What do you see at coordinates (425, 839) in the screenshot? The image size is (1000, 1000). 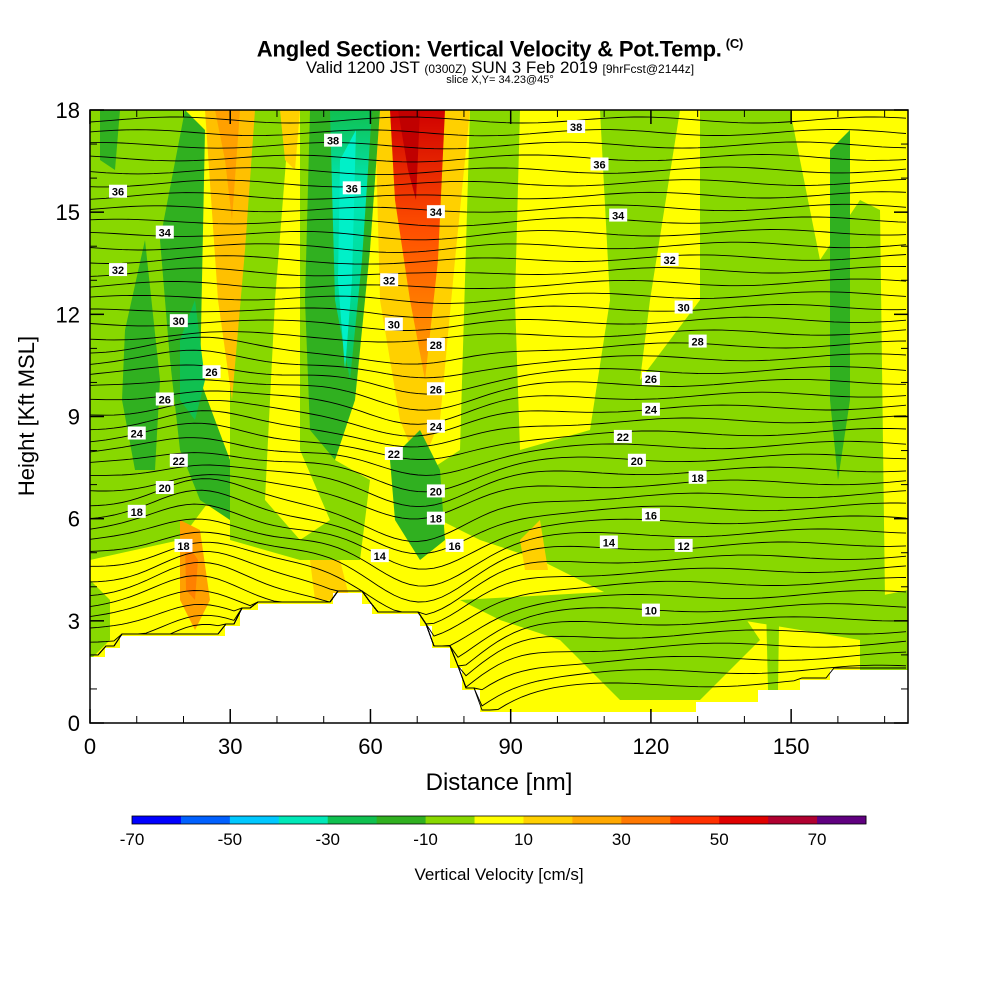 I see `colorbar-tick-label: -10` at bounding box center [425, 839].